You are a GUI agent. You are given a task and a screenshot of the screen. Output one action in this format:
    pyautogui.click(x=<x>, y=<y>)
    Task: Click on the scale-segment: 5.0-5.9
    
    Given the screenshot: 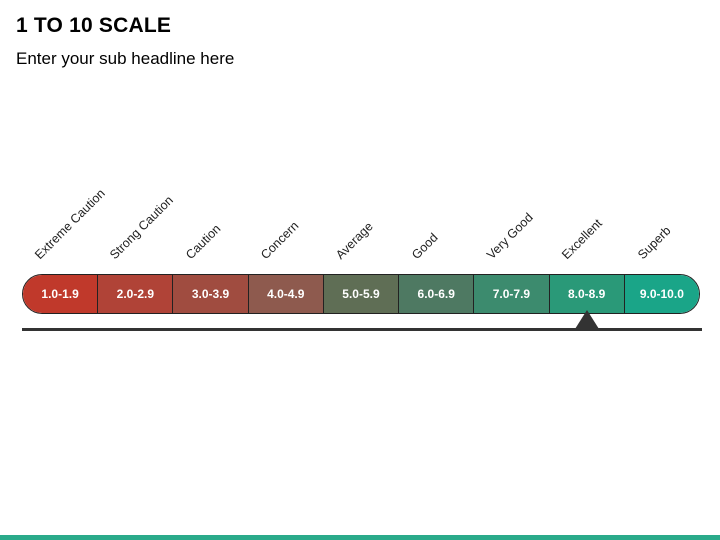 What is the action you would take?
    pyautogui.click(x=361, y=294)
    